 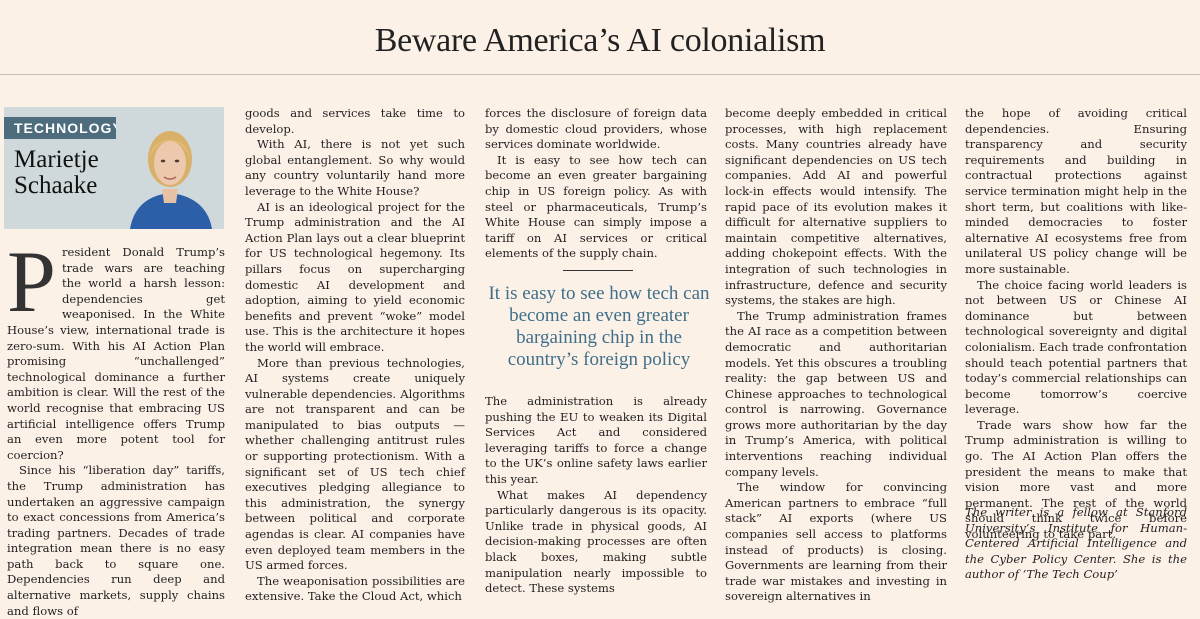 I want to click on drop-cap: P, so click(x=31, y=282).